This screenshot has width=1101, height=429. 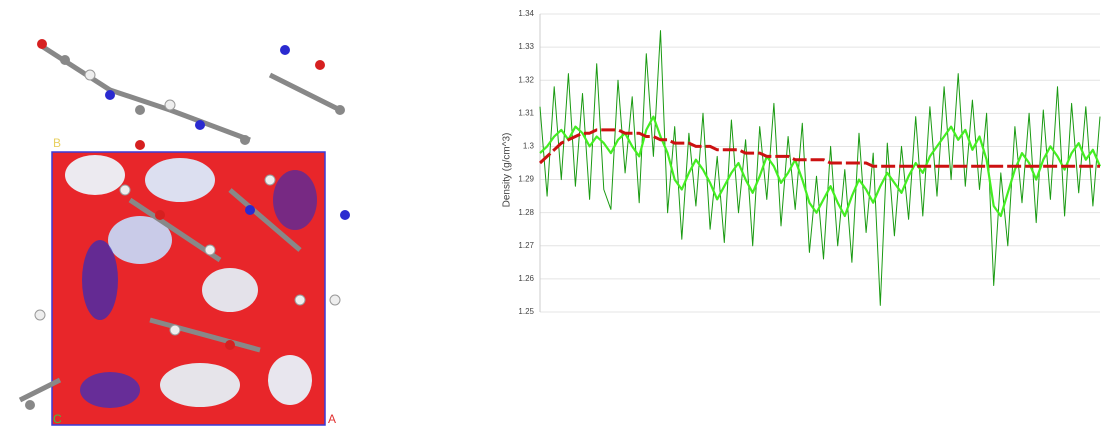 I want to click on y-tick-label: 1.34, so click(x=526, y=13).